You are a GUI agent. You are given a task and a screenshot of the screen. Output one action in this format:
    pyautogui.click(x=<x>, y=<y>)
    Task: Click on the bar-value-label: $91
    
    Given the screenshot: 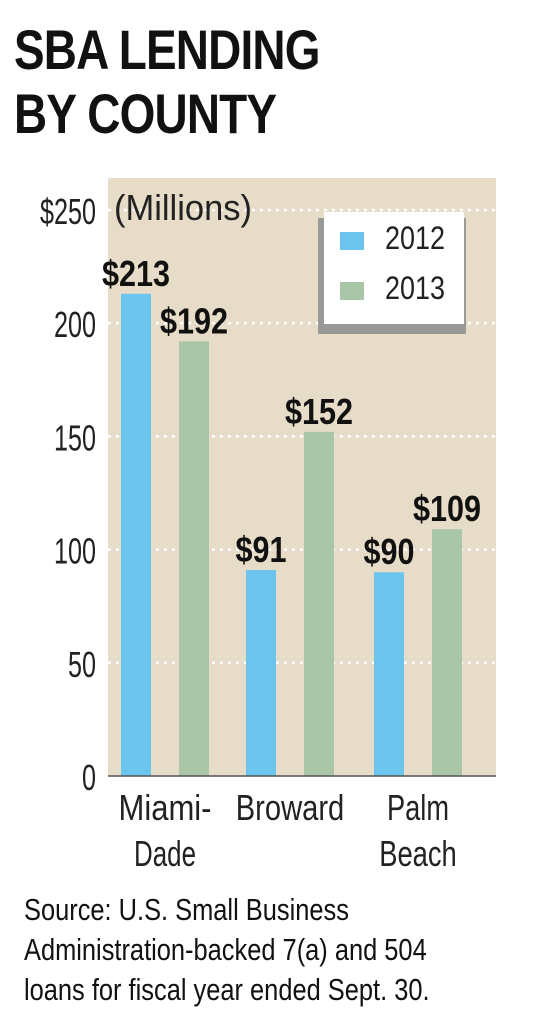 What is the action you would take?
    pyautogui.click(x=261, y=549)
    